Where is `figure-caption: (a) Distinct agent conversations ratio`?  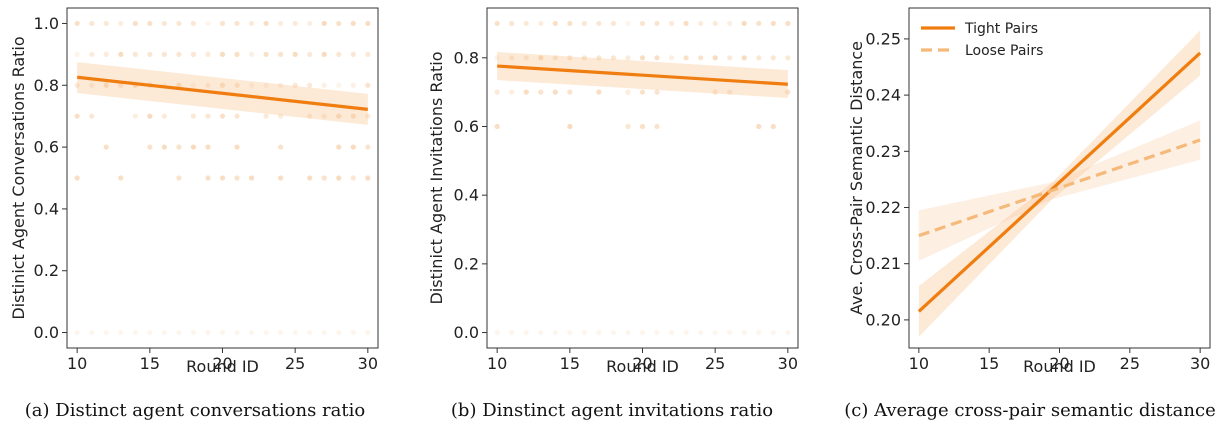 figure-caption: (a) Distinct agent conversations ratio is located at coordinates (195, 410).